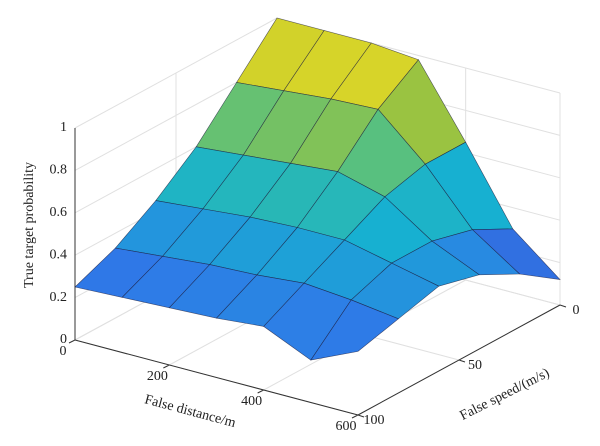 The width and height of the screenshot is (600, 446). What do you see at coordinates (59, 170) in the screenshot?
I see `z-tick-label: 0.8` at bounding box center [59, 170].